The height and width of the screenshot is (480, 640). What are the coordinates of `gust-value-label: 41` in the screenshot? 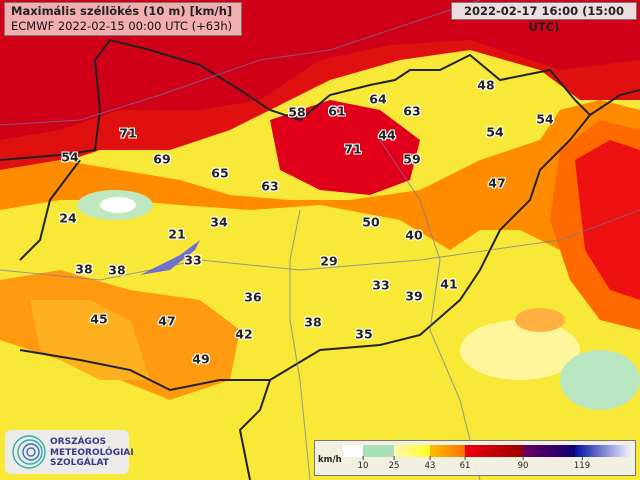 It's located at (449, 284).